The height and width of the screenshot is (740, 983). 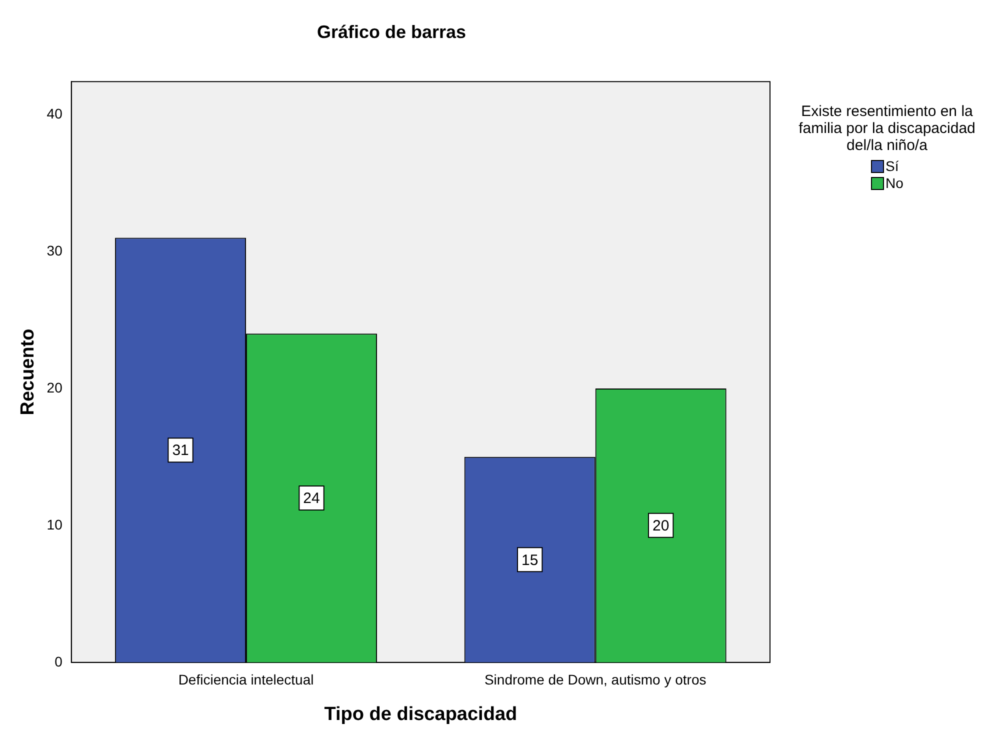 I want to click on data-label: 24, so click(x=311, y=499).